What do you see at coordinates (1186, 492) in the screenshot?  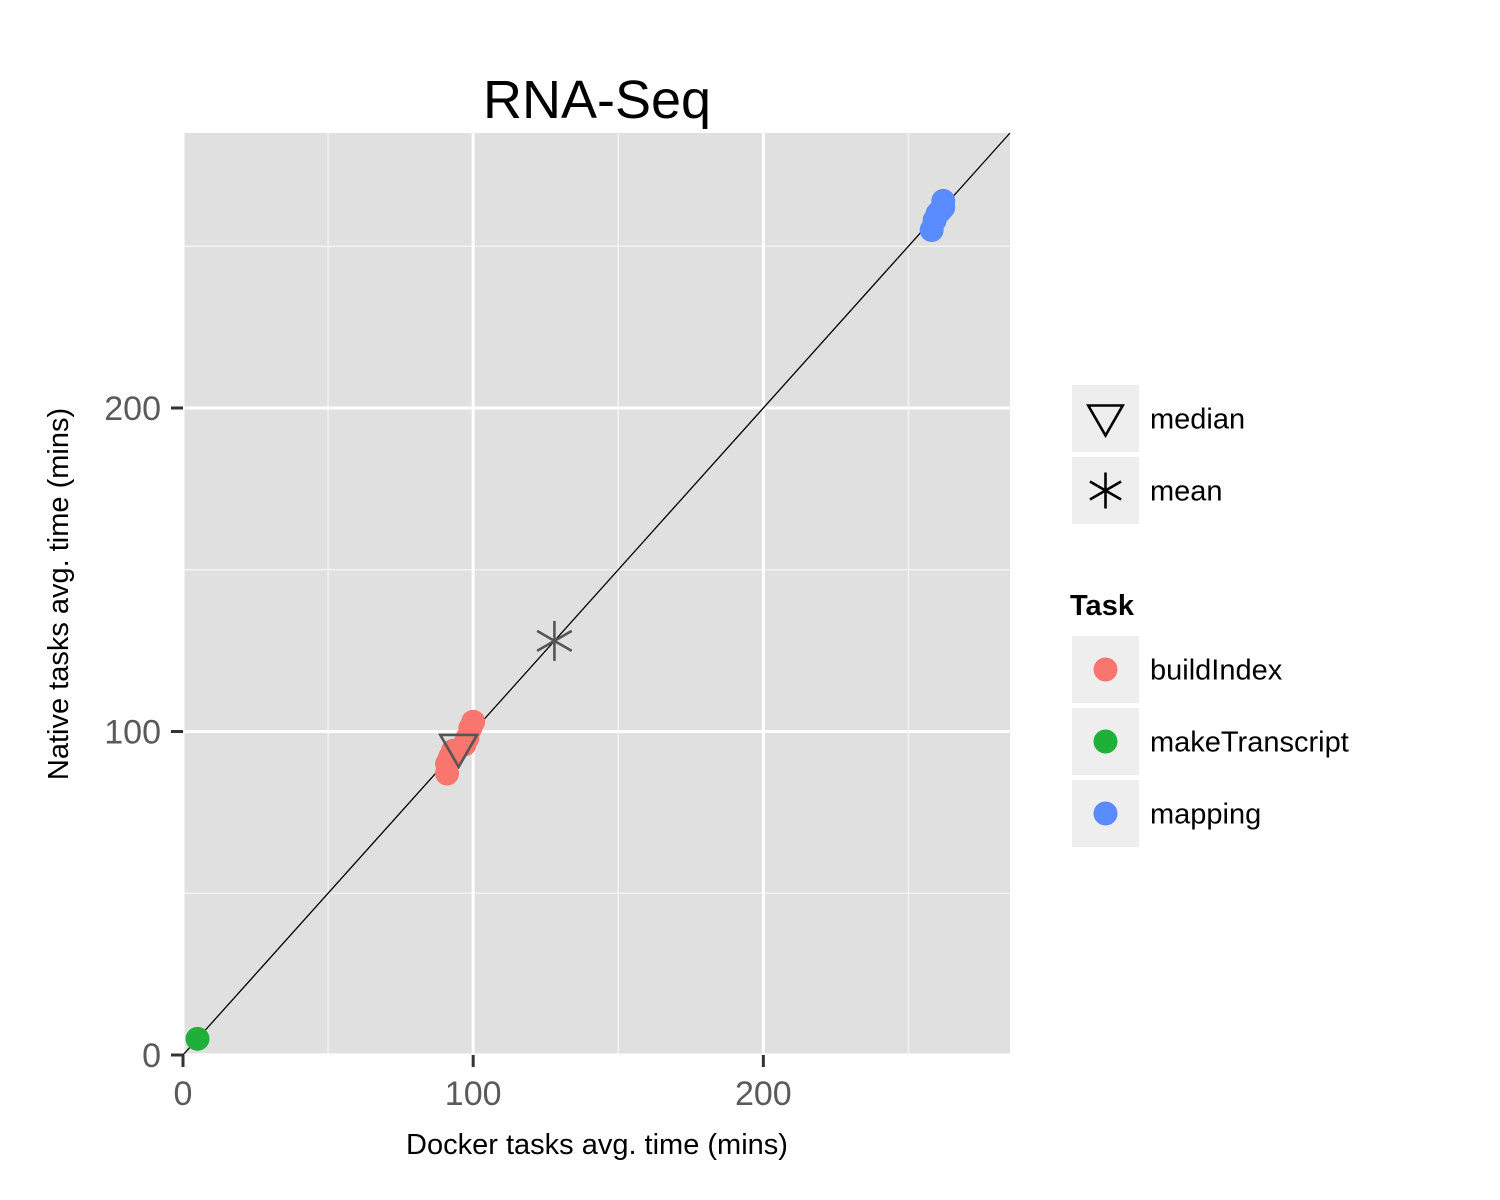 I see `legend-label: mean` at bounding box center [1186, 492].